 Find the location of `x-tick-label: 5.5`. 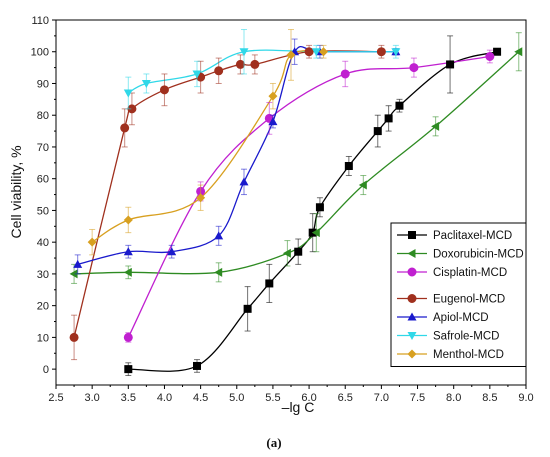

x-tick-label: 5.5 is located at coordinates (272, 398).